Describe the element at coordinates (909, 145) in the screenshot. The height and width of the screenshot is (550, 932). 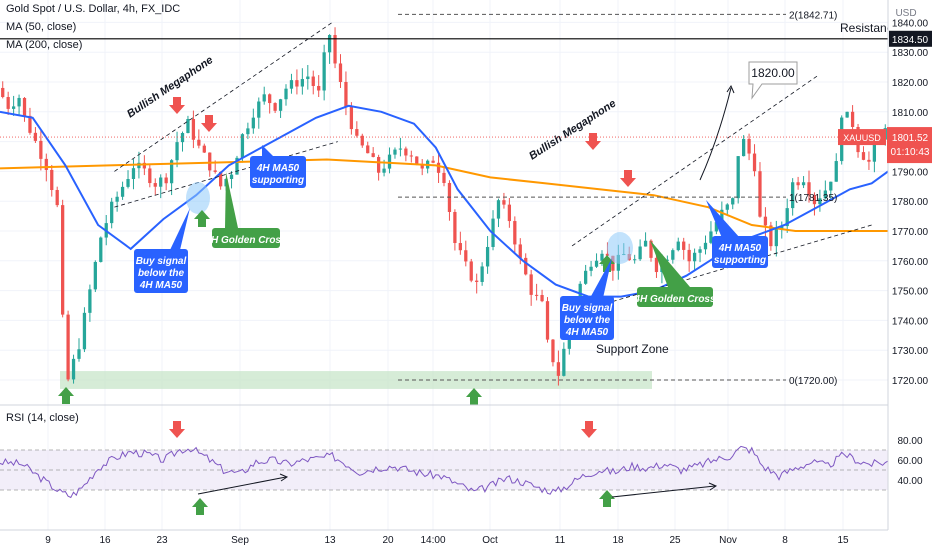
I see `current-price-tag` at that location.